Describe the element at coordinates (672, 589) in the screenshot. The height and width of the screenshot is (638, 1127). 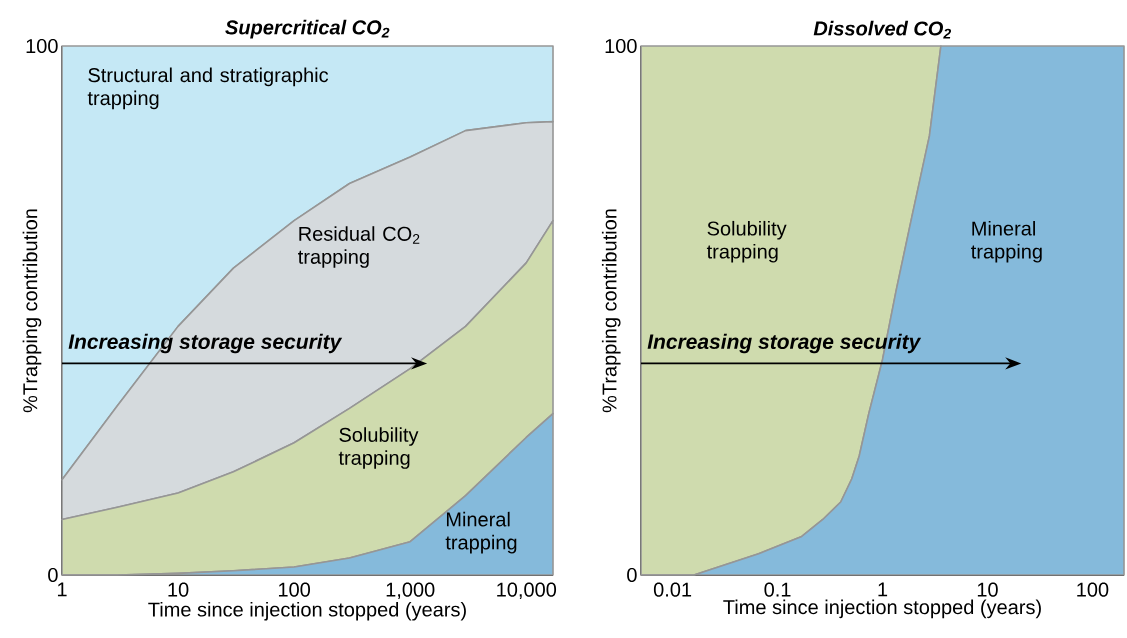
I see `x-tick-label: 0.01` at that location.